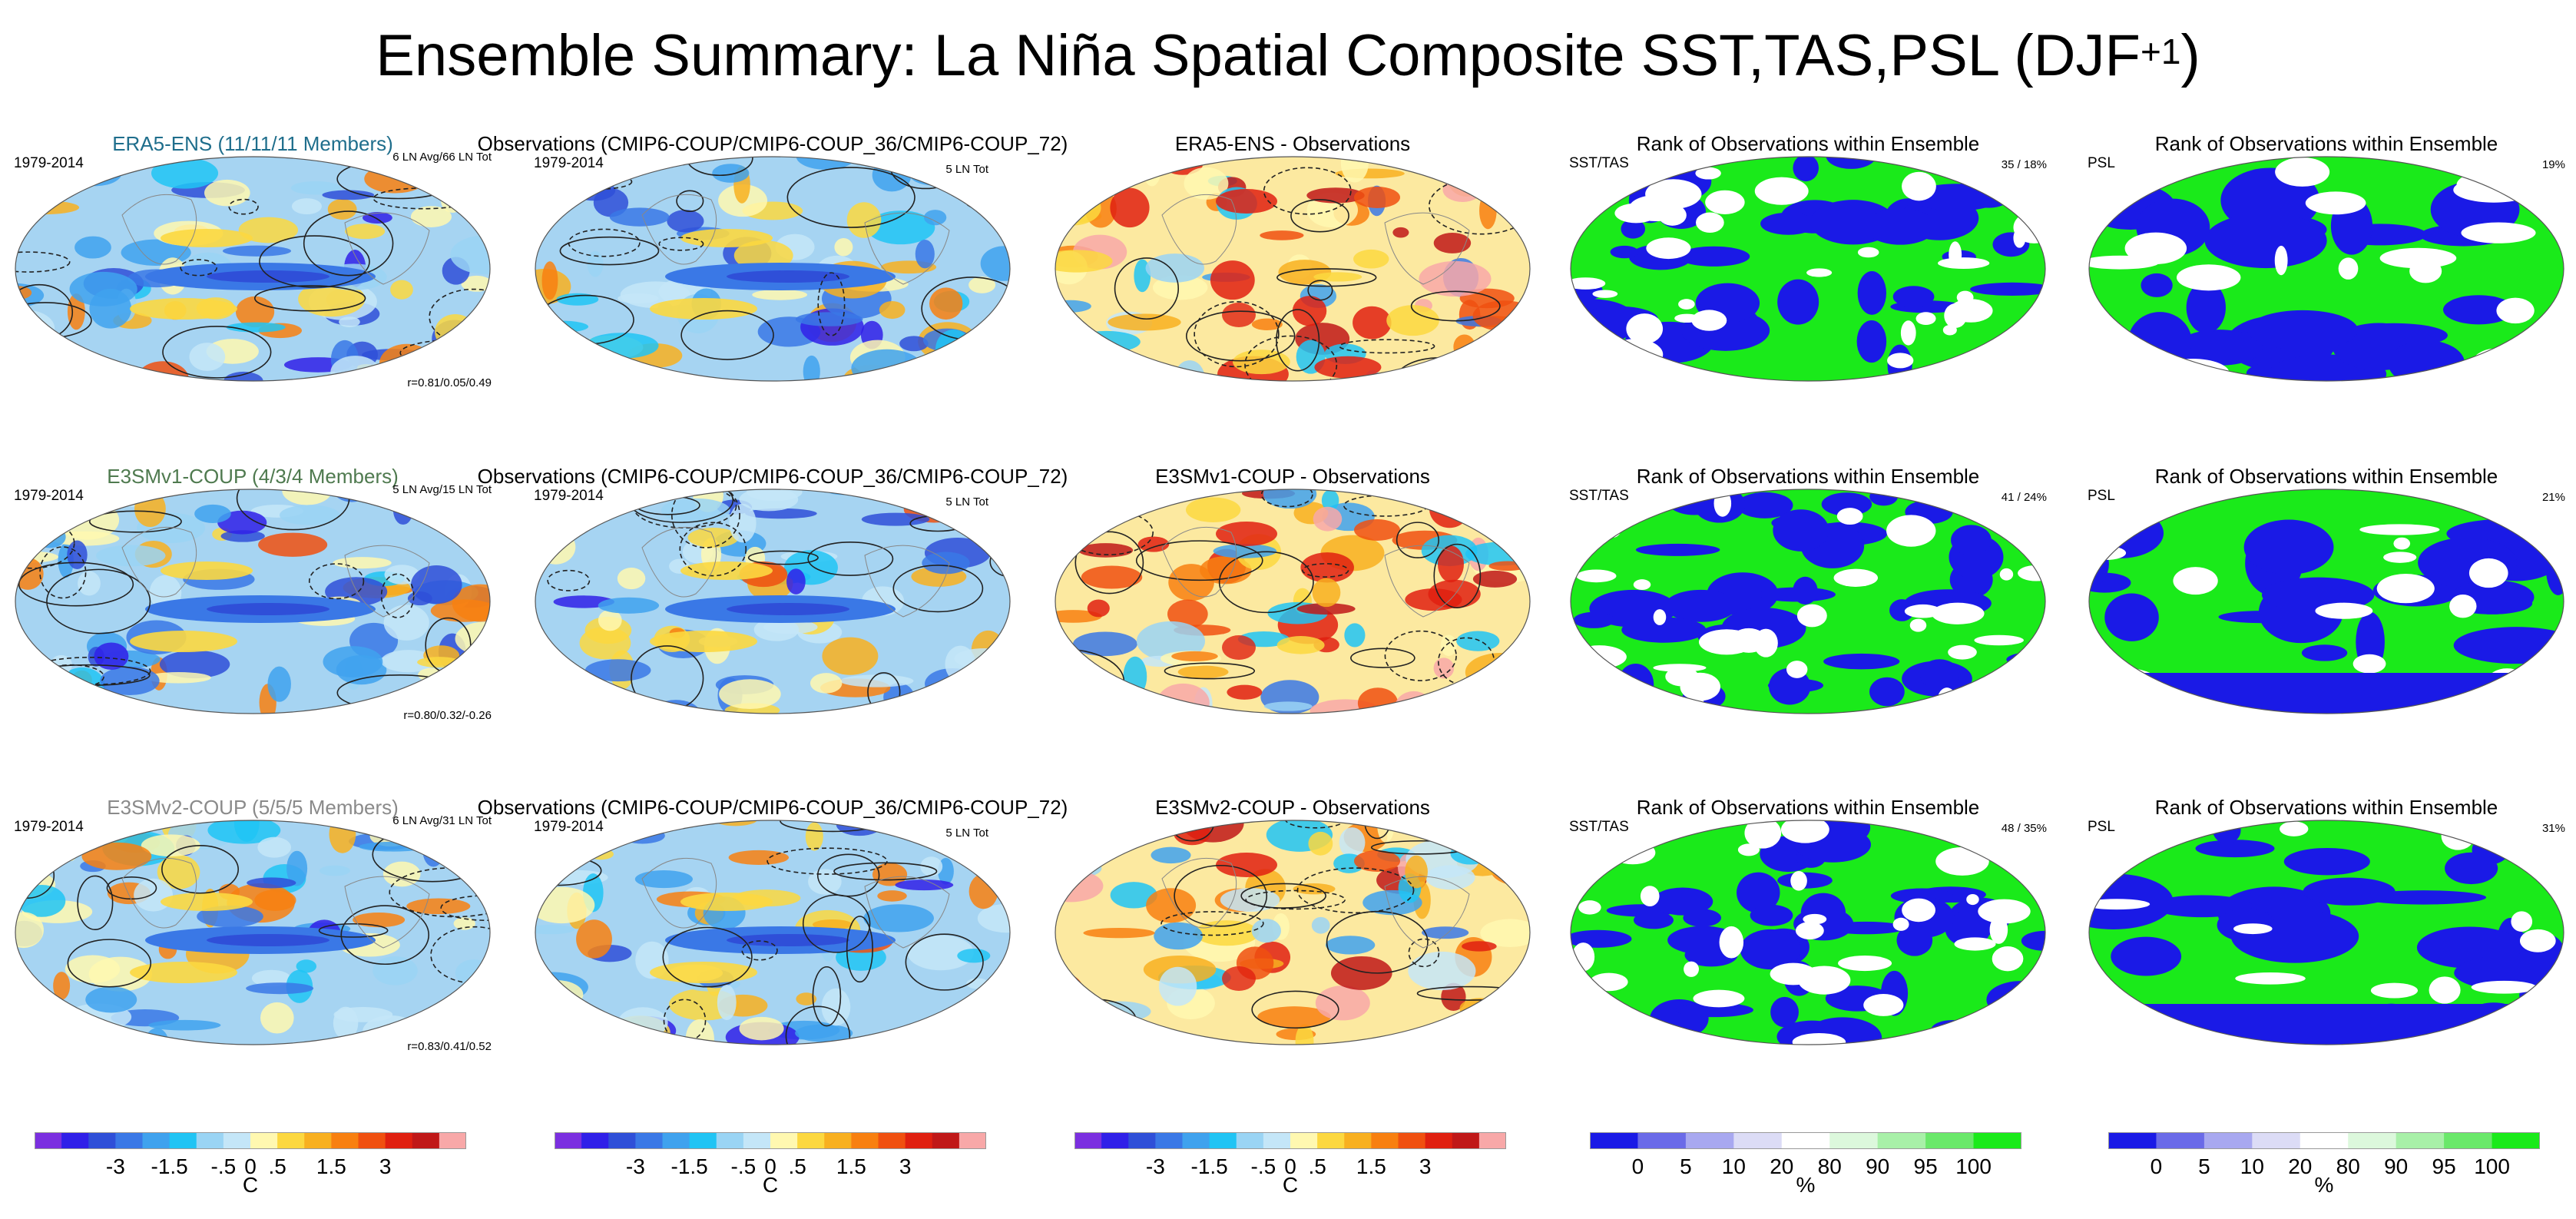 This screenshot has width=2576, height=1219. What do you see at coordinates (2326, 932) in the screenshot?
I see `rank-psl-map` at bounding box center [2326, 932].